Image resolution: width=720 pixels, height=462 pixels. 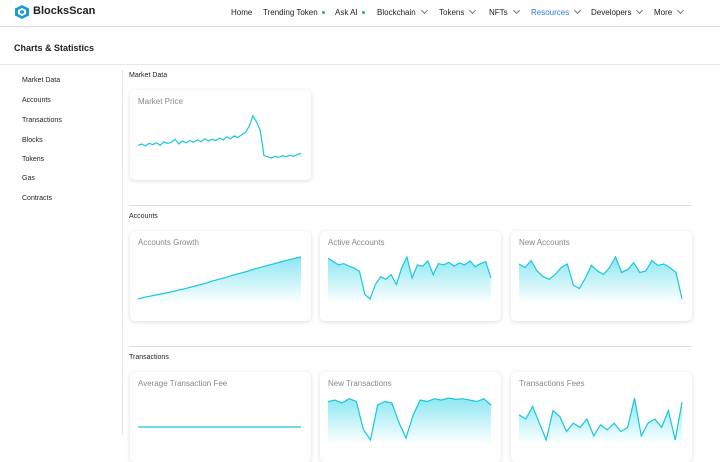 I want to click on section-title: Market Data, so click(x=148, y=75).